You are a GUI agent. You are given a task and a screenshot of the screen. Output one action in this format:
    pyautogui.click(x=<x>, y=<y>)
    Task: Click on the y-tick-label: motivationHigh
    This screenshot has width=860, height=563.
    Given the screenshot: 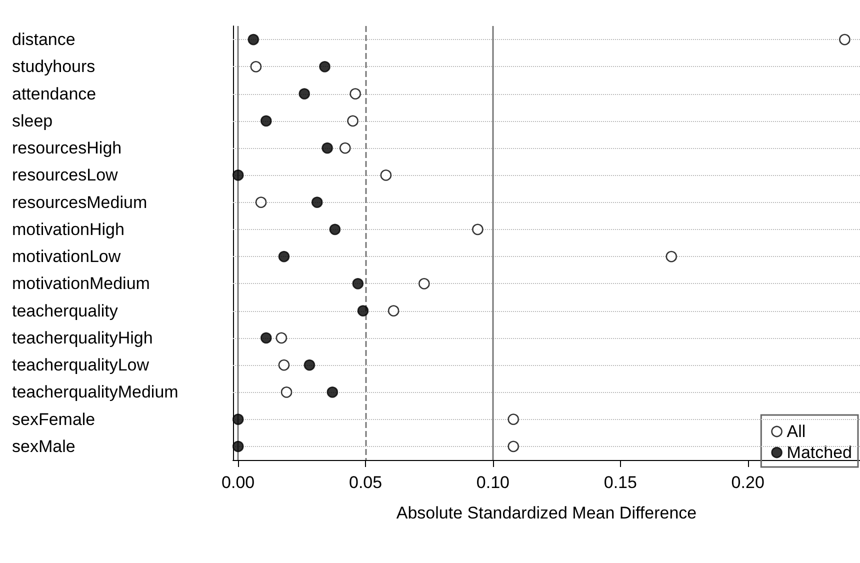 What is the action you would take?
    pyautogui.click(x=68, y=229)
    